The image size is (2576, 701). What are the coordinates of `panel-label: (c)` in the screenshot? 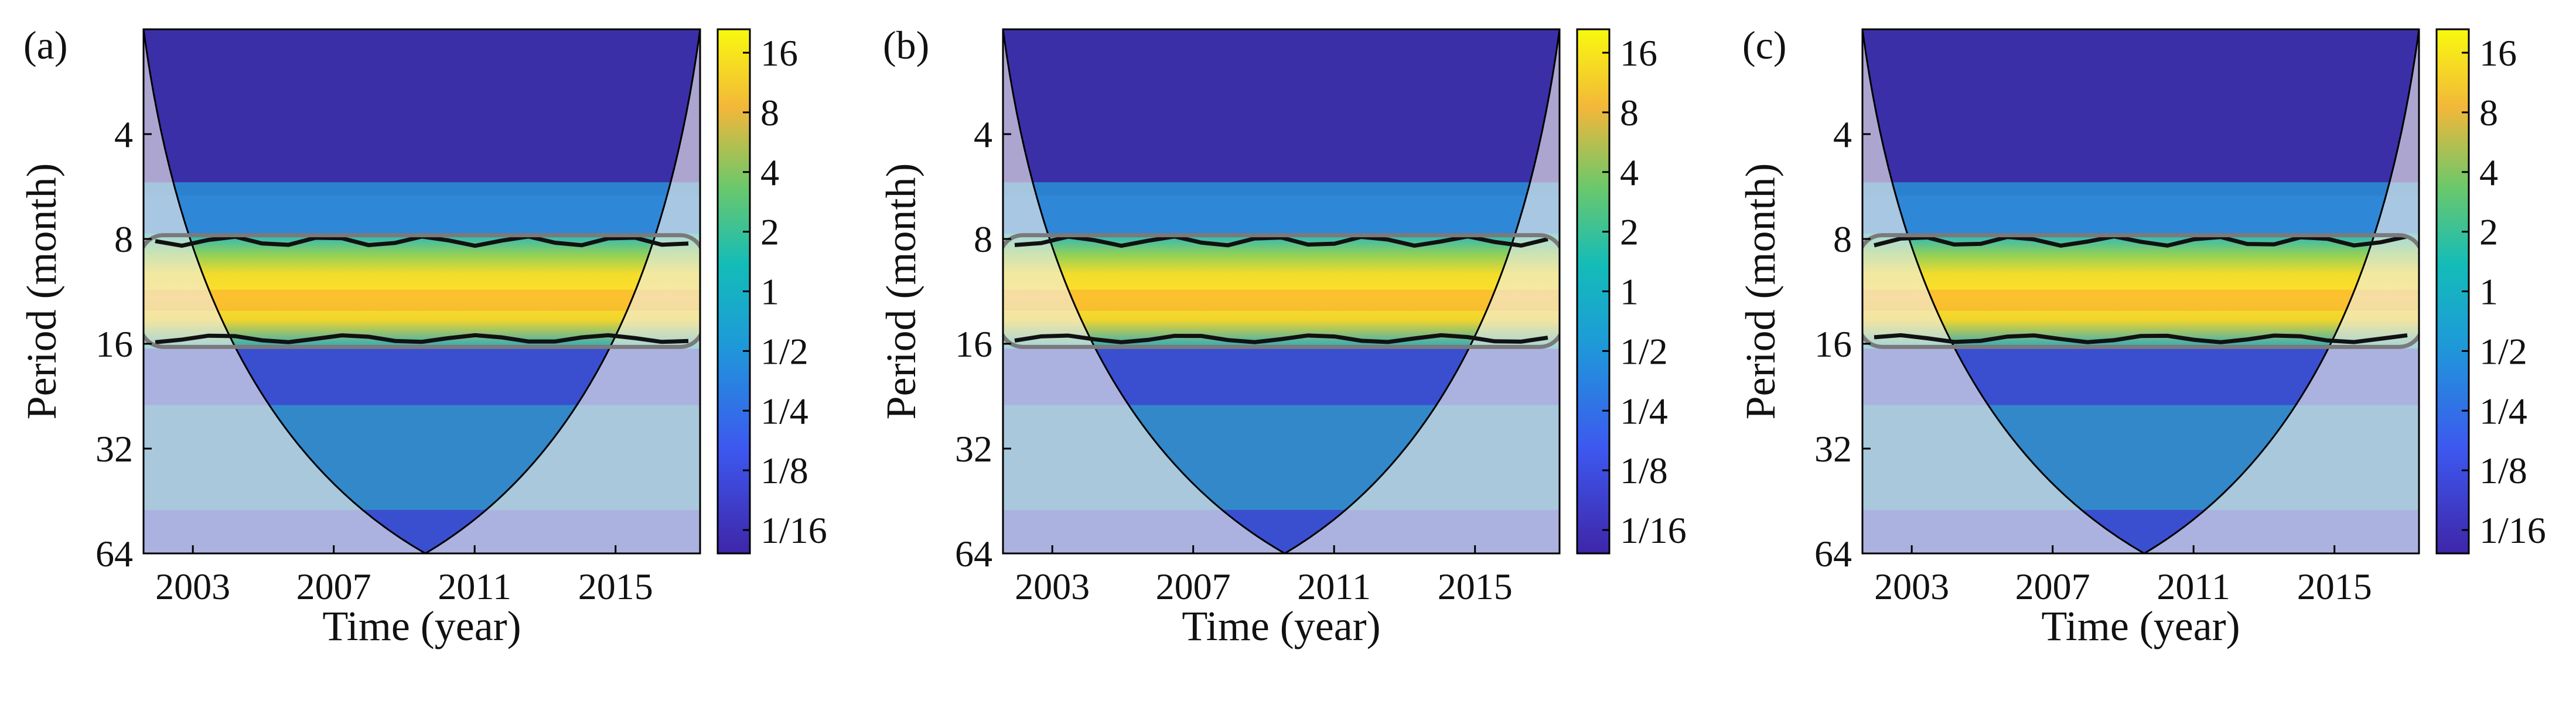 It's located at (1764, 45).